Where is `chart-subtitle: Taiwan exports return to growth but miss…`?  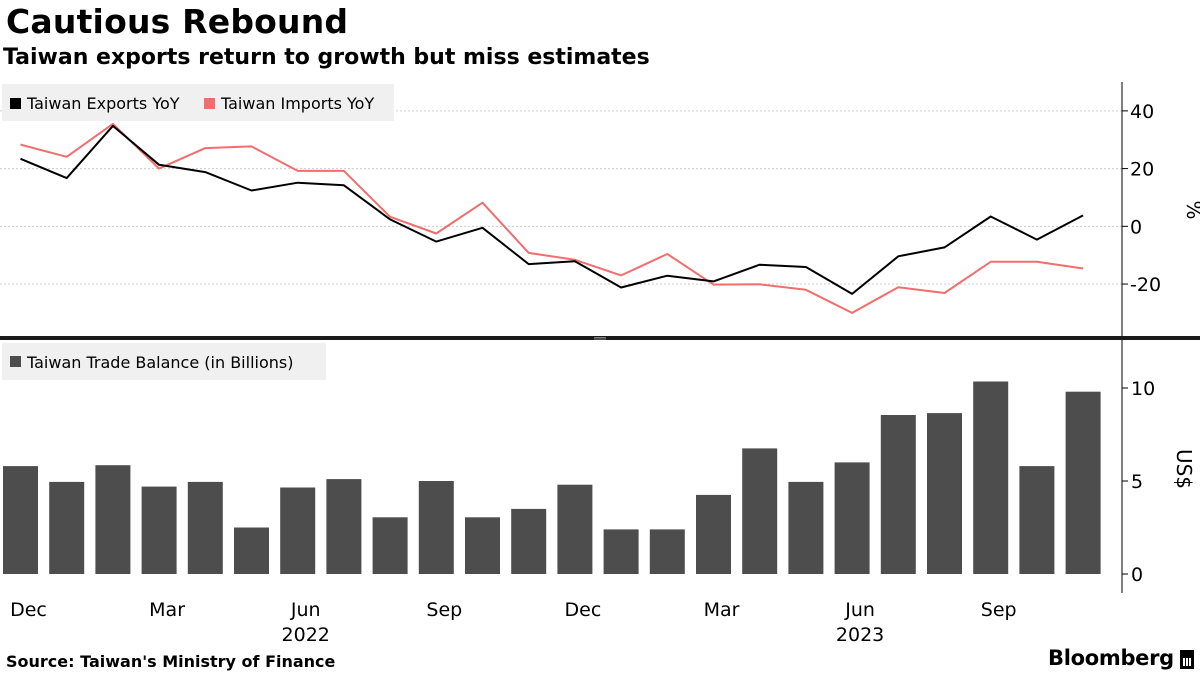 chart-subtitle: Taiwan exports return to growth but miss… is located at coordinates (326, 57).